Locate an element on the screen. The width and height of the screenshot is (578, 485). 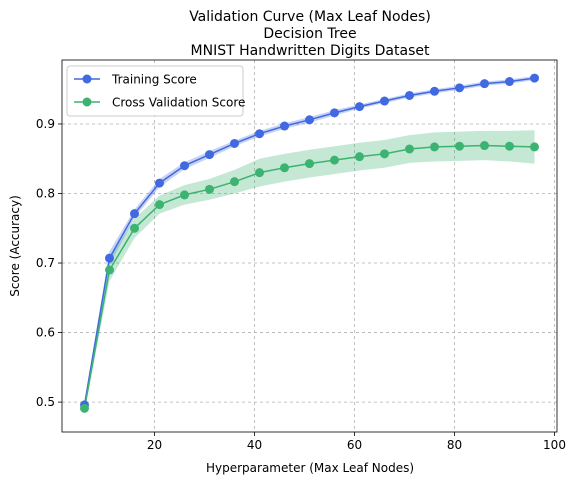
legend-box is located at coordinates (155, 91).